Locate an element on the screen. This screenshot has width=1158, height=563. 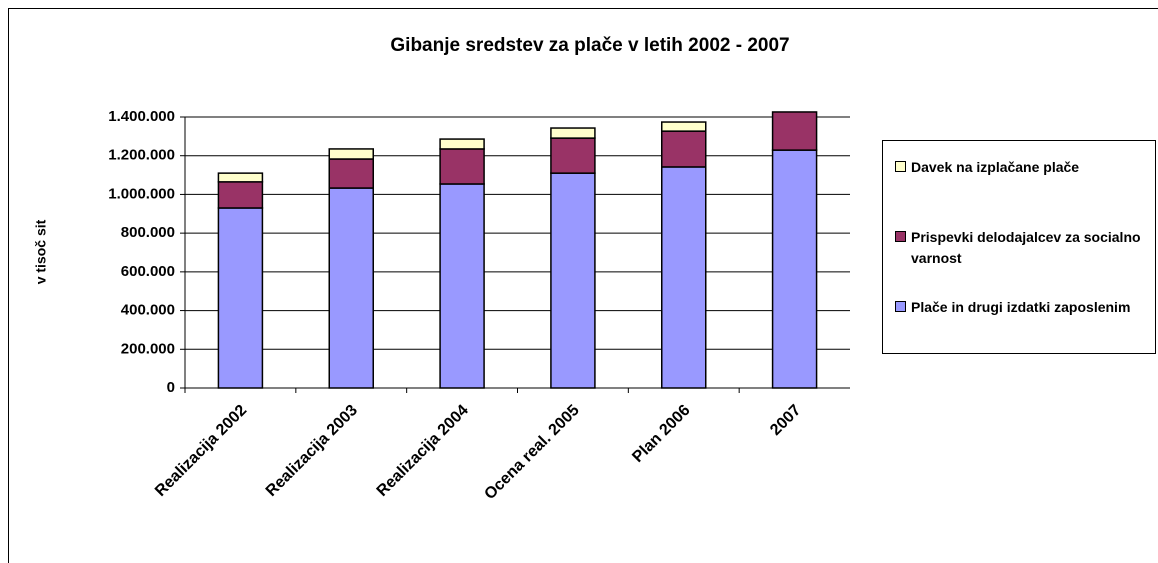
x-tick-label: Realizacija 2004 is located at coordinates (423, 451).